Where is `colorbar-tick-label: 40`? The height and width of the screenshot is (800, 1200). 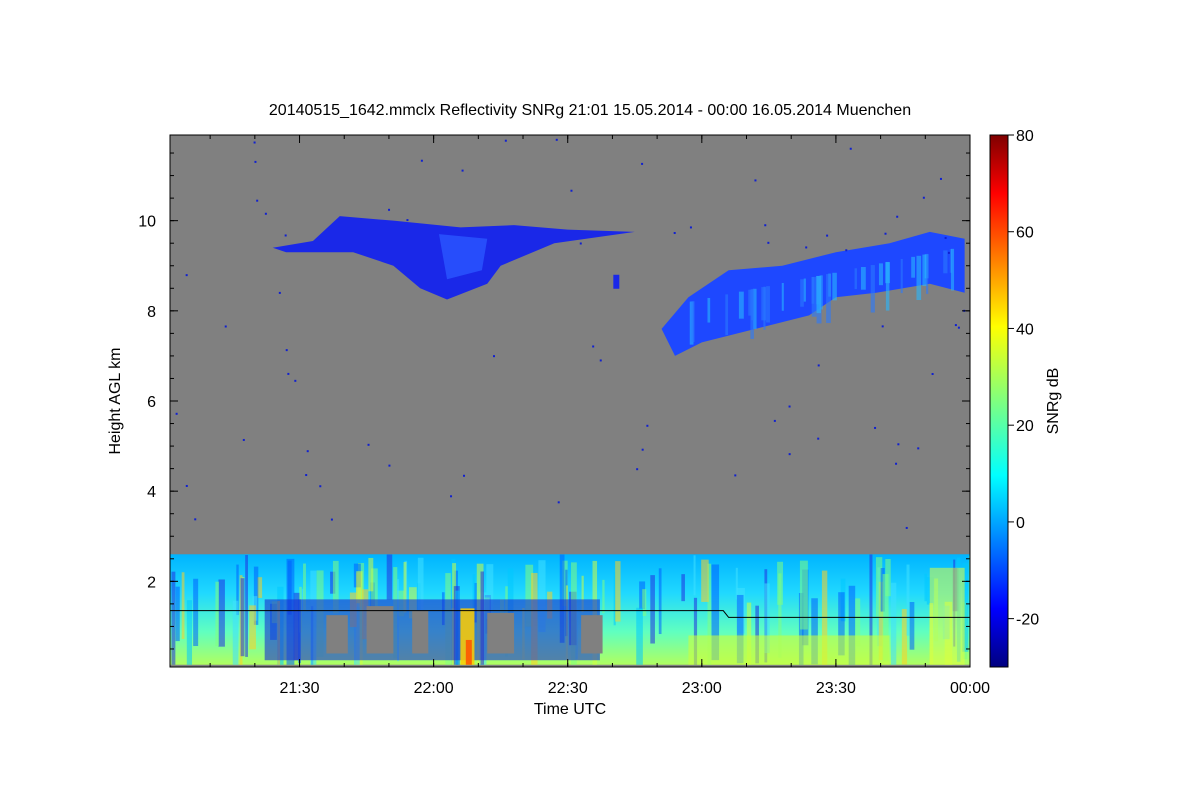 colorbar-tick-label: 40 is located at coordinates (1025, 329).